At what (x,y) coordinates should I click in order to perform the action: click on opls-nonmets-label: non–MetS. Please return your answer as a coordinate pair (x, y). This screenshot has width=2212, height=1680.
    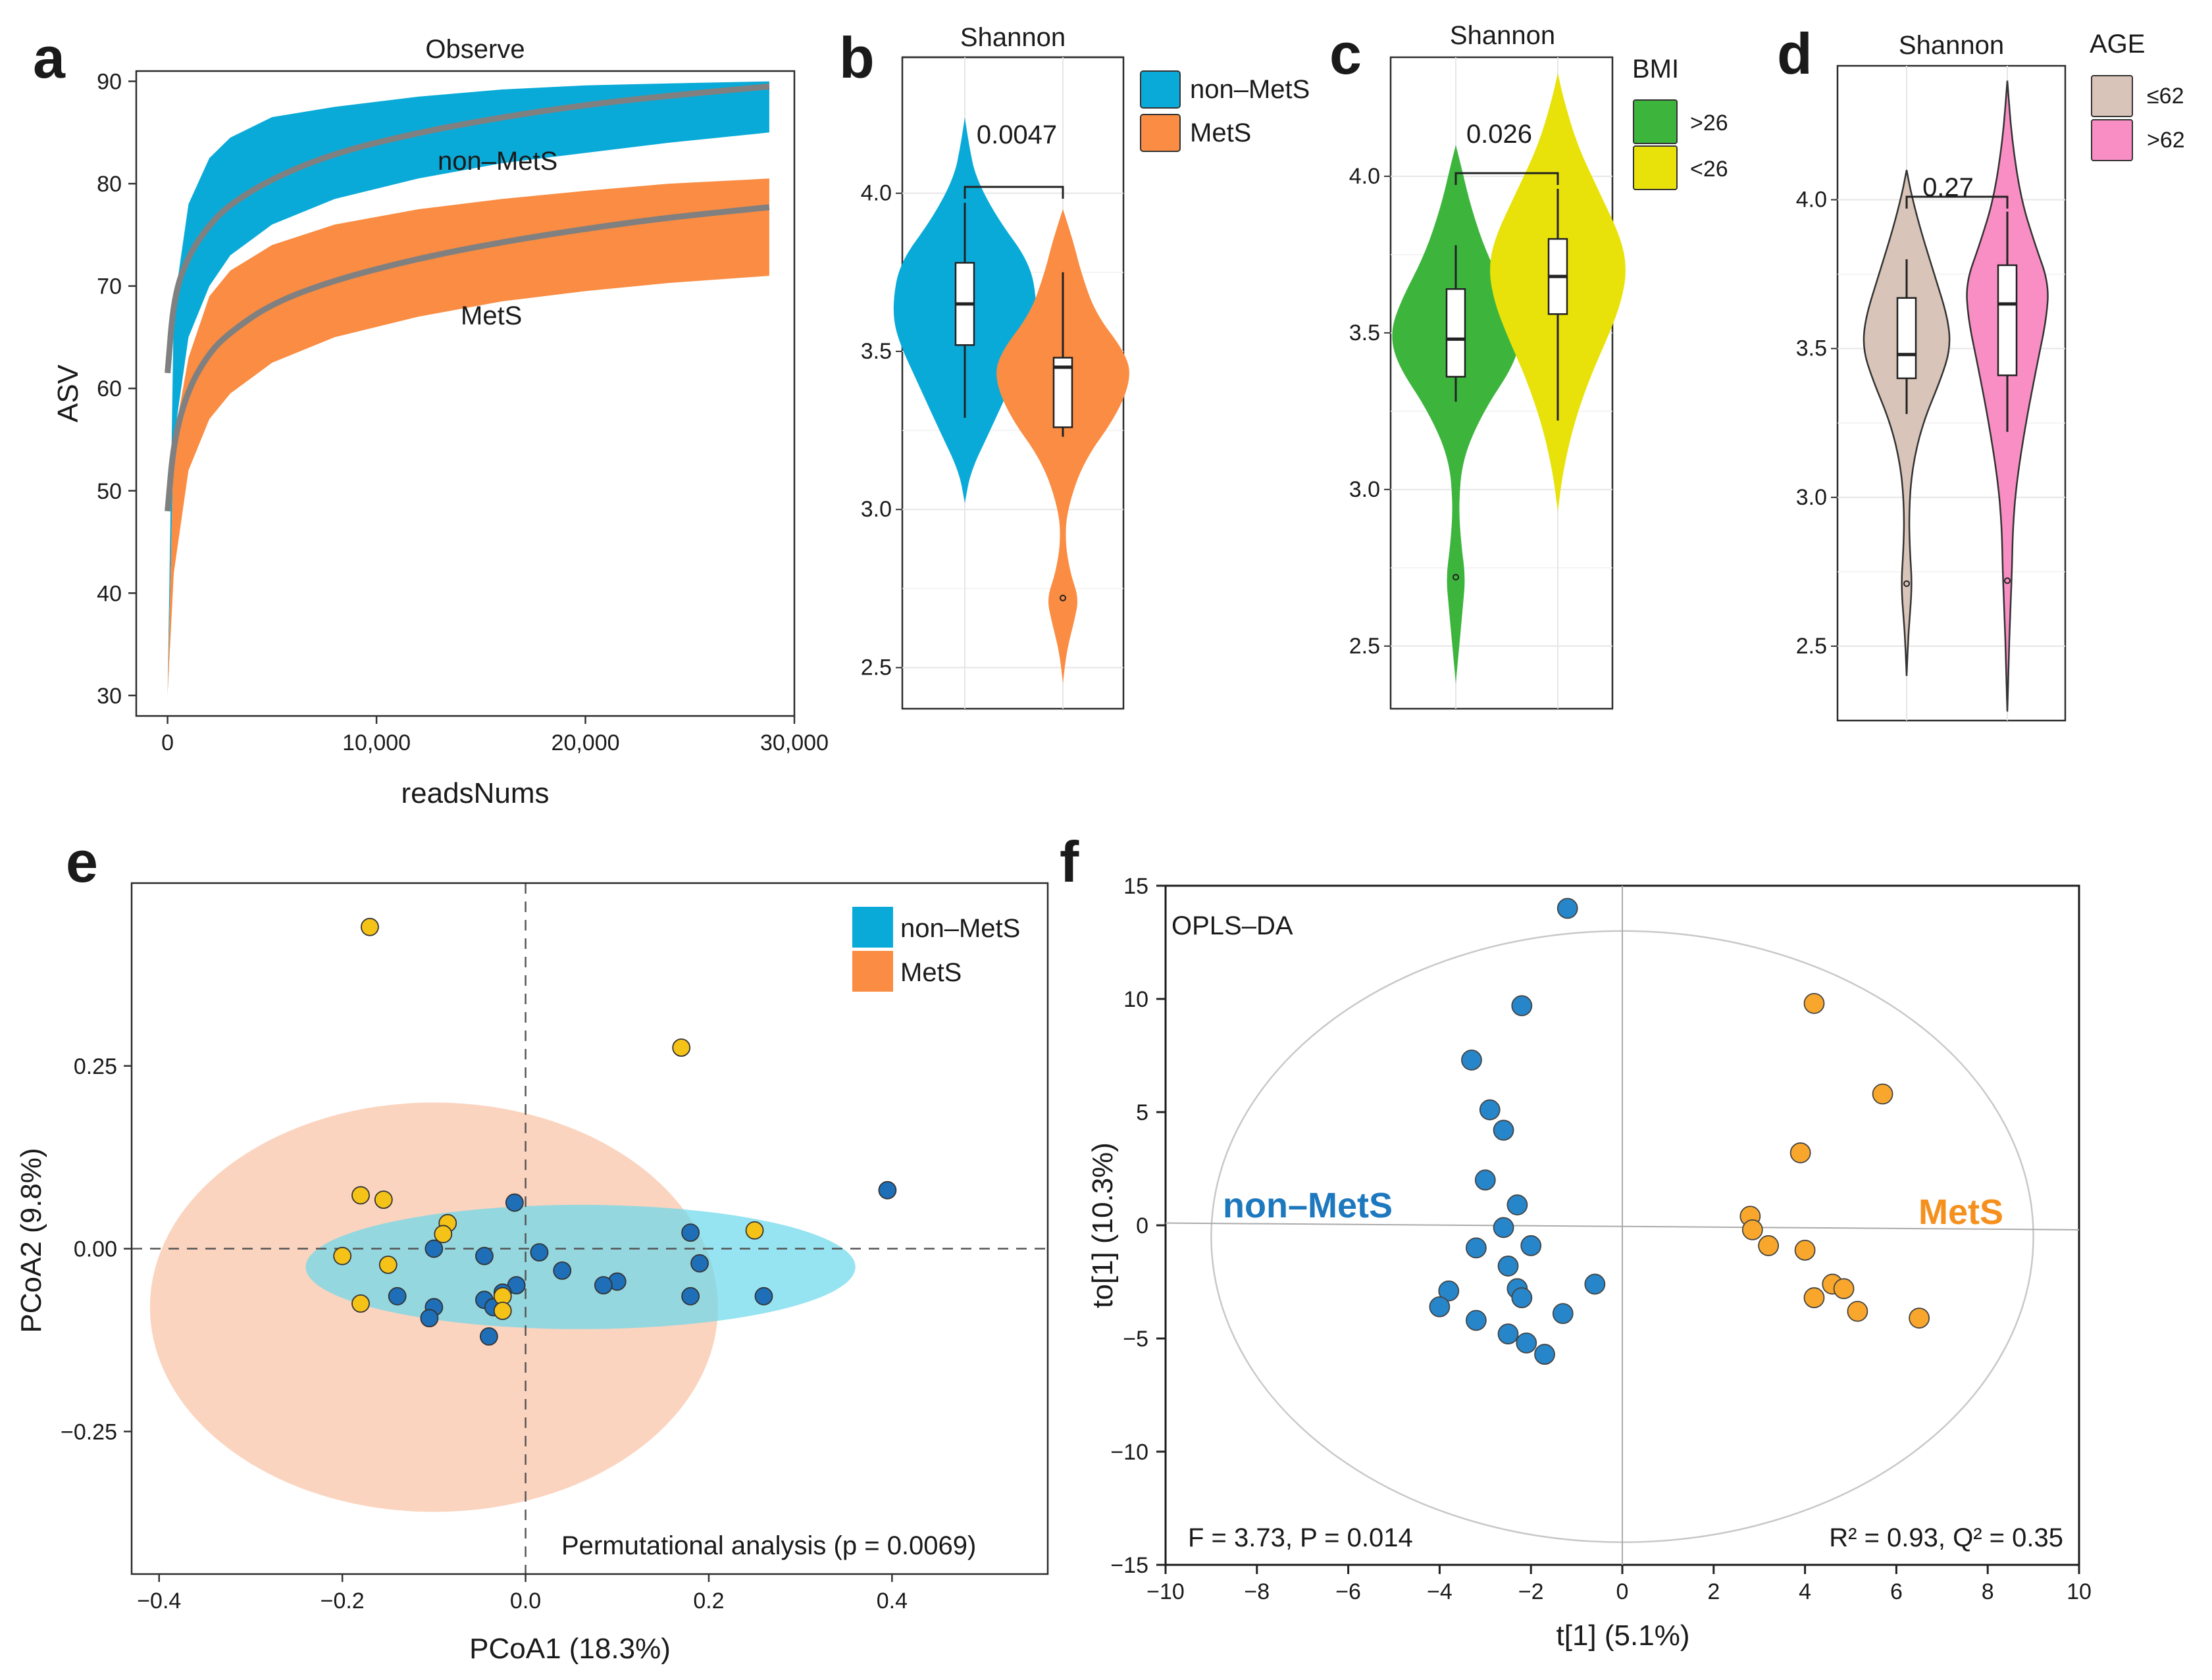
    Looking at the image, I should click on (1308, 1205).